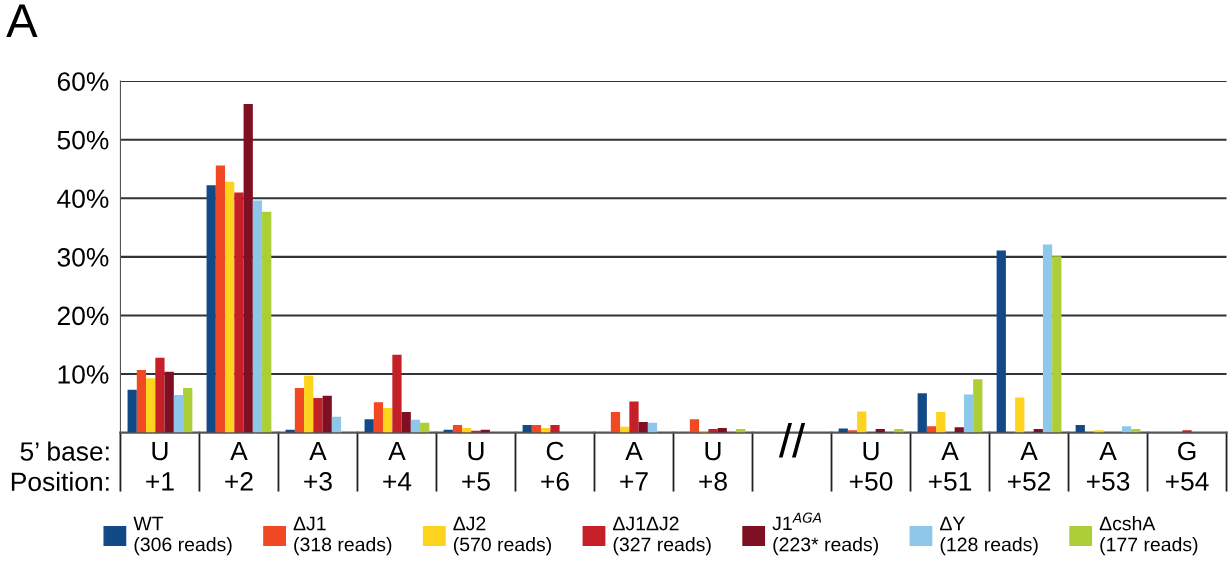 This screenshot has width=1229, height=567. I want to click on legend-label: ΔY (128 reads), so click(989, 536).